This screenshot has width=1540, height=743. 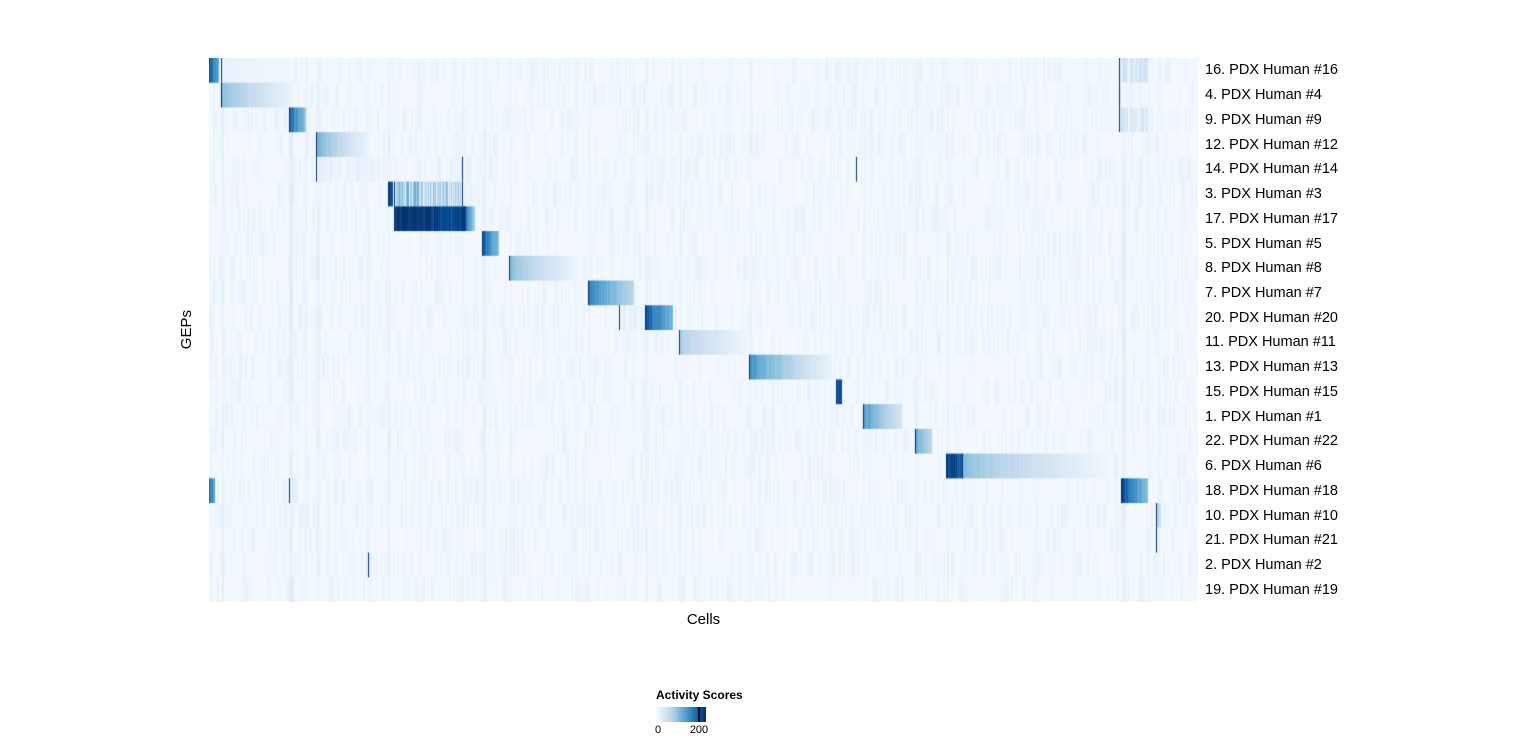 What do you see at coordinates (1263, 194) in the screenshot?
I see `row-label: 3. PDX Human #3` at bounding box center [1263, 194].